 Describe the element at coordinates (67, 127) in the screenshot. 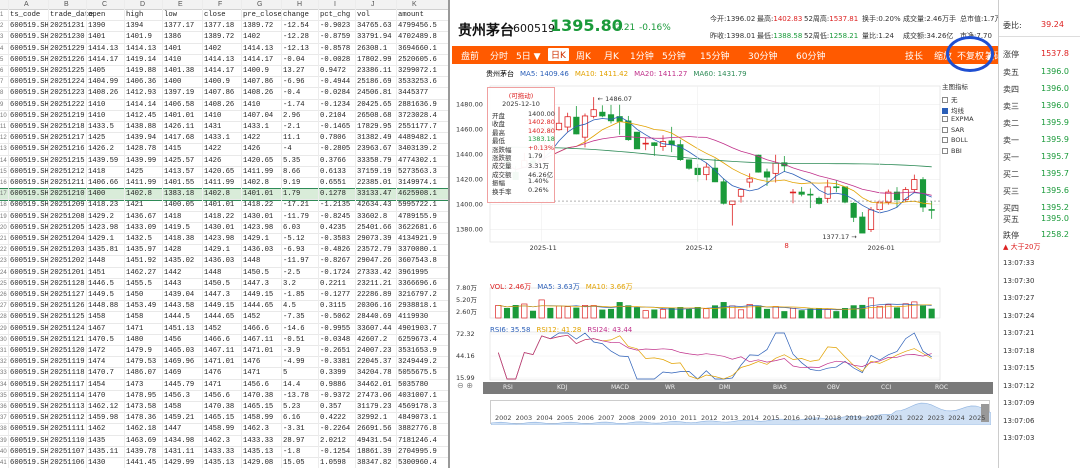

I see `table-cell: 20251218` at that location.